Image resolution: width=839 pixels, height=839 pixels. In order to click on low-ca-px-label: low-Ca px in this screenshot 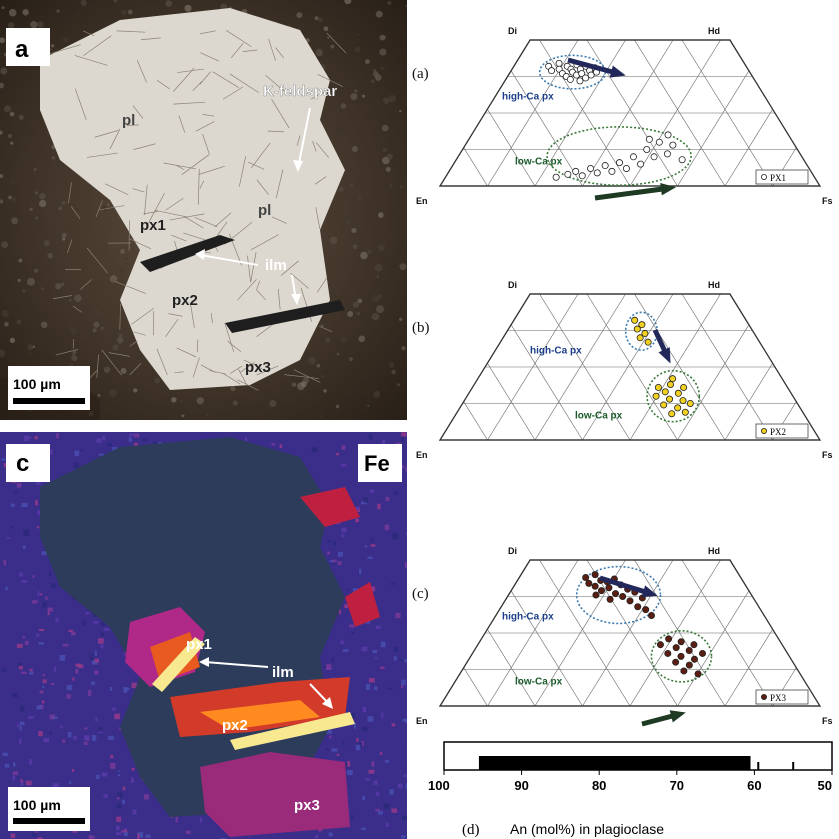, I will do `click(539, 162)`.